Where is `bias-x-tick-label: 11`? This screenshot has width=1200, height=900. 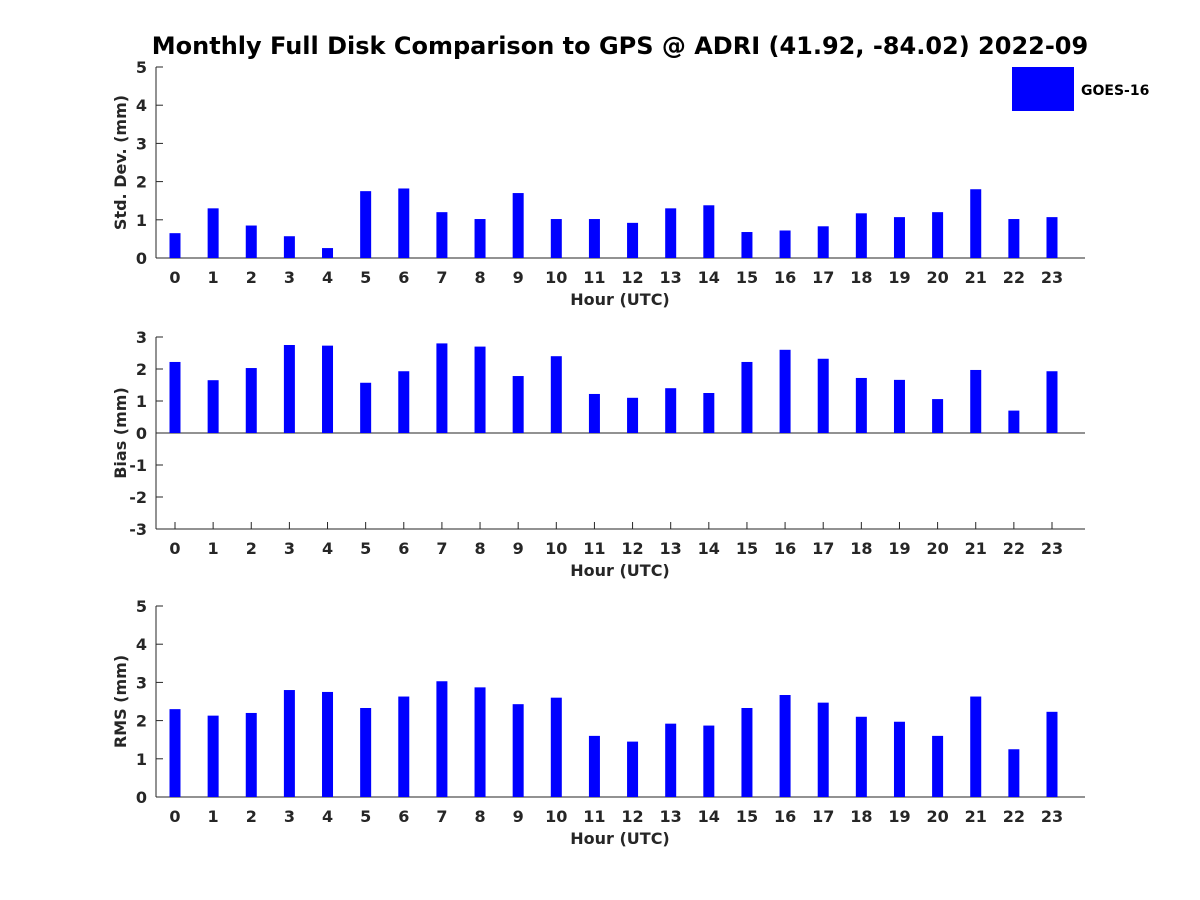
bias-x-tick-label: 11 is located at coordinates (594, 548).